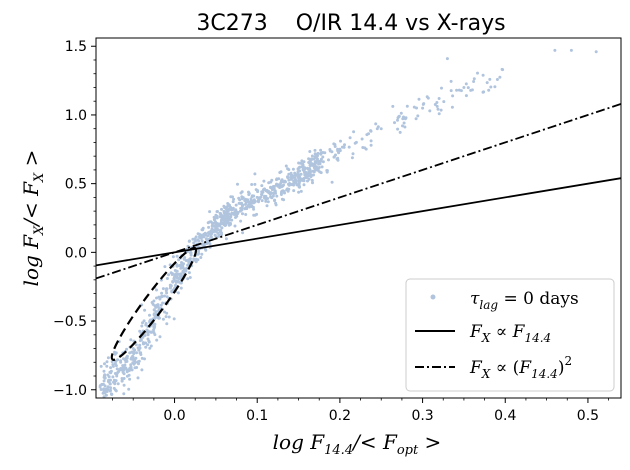  What do you see at coordinates (76, 47) in the screenshot?
I see `y-tick-label: 1.5` at bounding box center [76, 47].